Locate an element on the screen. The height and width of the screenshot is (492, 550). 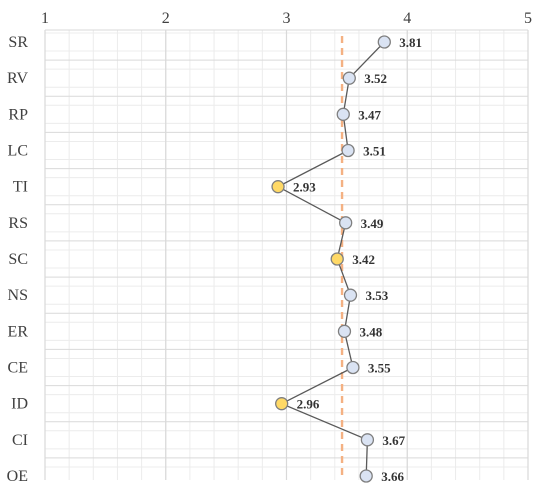
category-label-ns: NS is located at coordinates (18, 295).